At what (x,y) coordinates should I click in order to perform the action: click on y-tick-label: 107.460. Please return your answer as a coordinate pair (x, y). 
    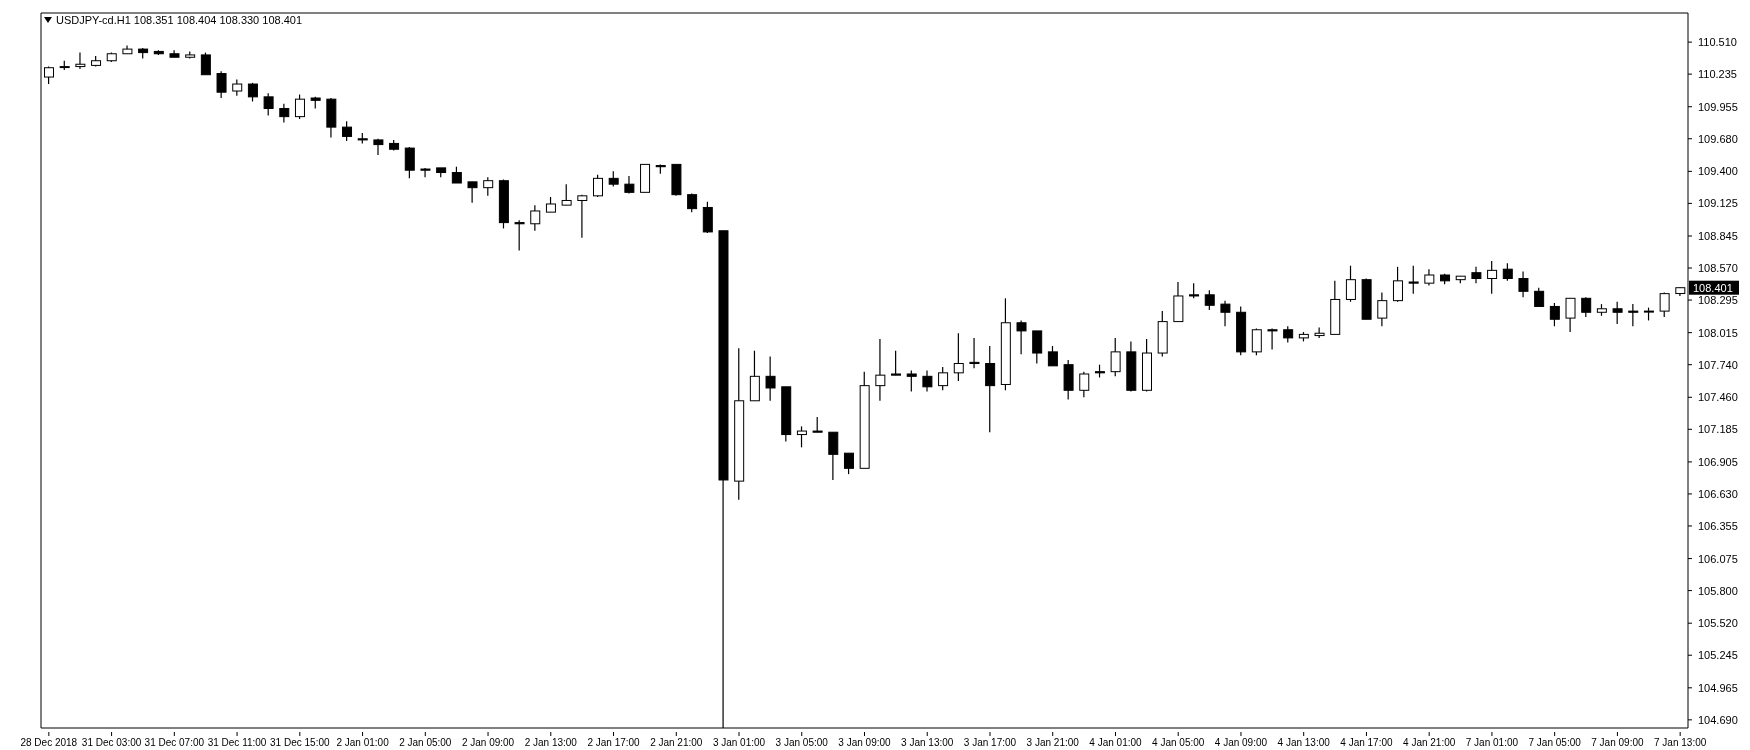
    Looking at the image, I should click on (1718, 397).